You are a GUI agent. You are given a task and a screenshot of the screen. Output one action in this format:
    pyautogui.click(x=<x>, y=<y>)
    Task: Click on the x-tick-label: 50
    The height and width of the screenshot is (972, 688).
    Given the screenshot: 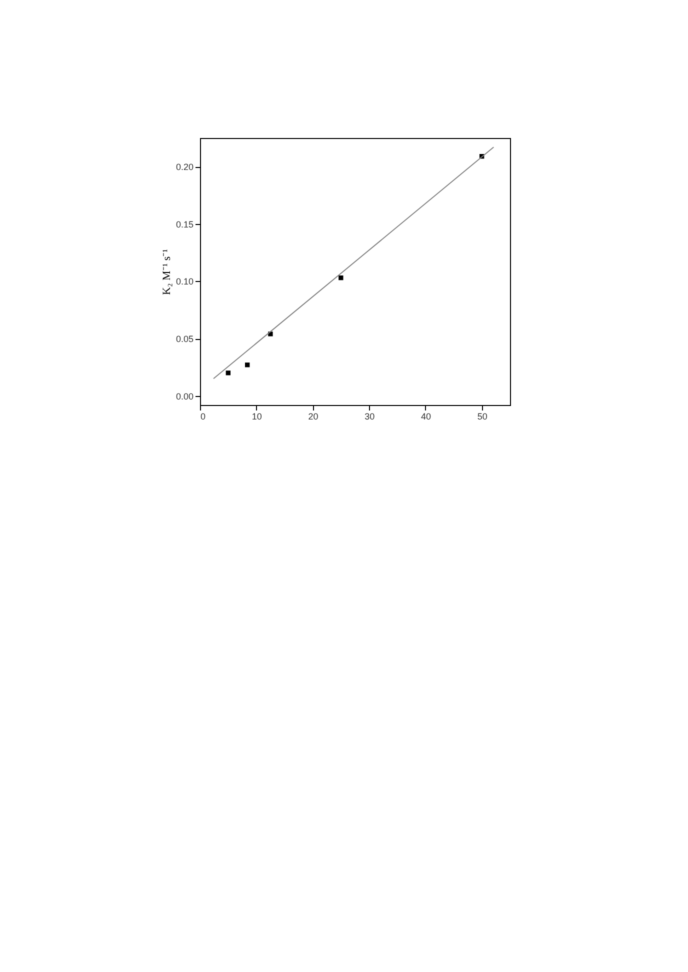 What is the action you would take?
    pyautogui.click(x=482, y=417)
    